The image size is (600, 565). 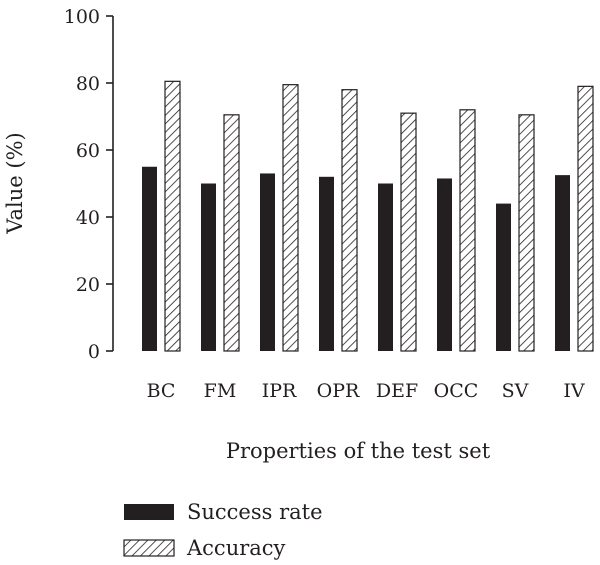 I want to click on y-tick-label: 20, so click(x=88, y=285).